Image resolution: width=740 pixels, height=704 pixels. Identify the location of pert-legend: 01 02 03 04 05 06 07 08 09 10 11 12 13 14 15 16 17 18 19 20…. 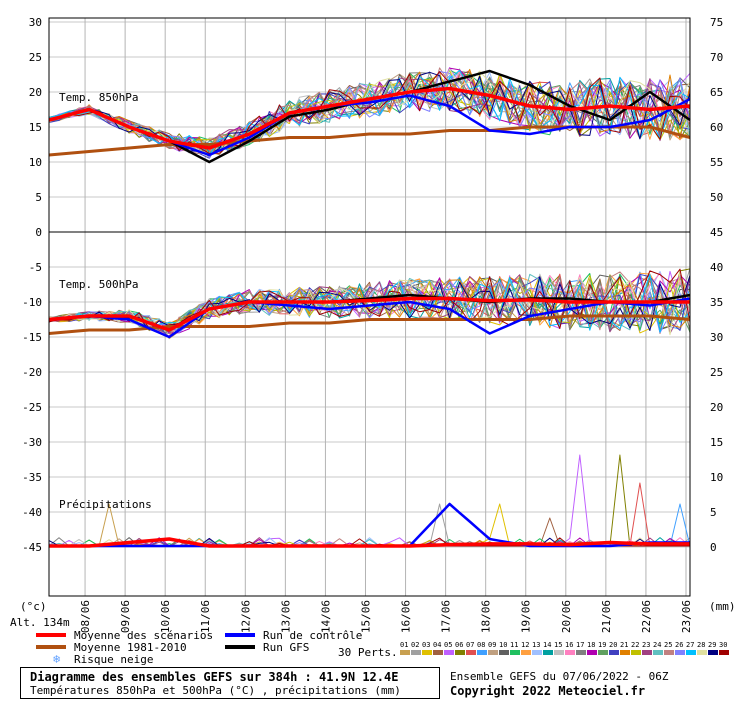
(564, 648).